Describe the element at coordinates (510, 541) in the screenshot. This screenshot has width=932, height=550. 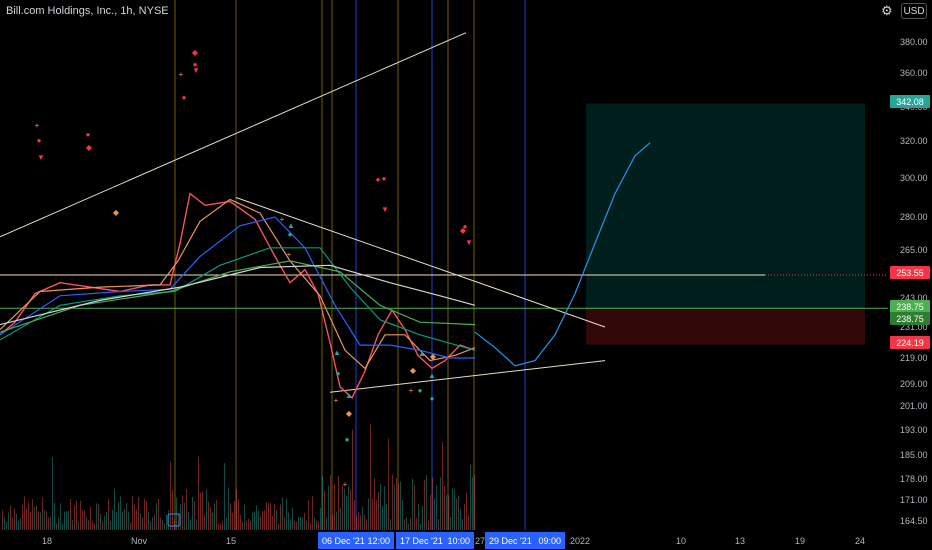
I see `x-highlight-label: 29 Dec '21` at that location.